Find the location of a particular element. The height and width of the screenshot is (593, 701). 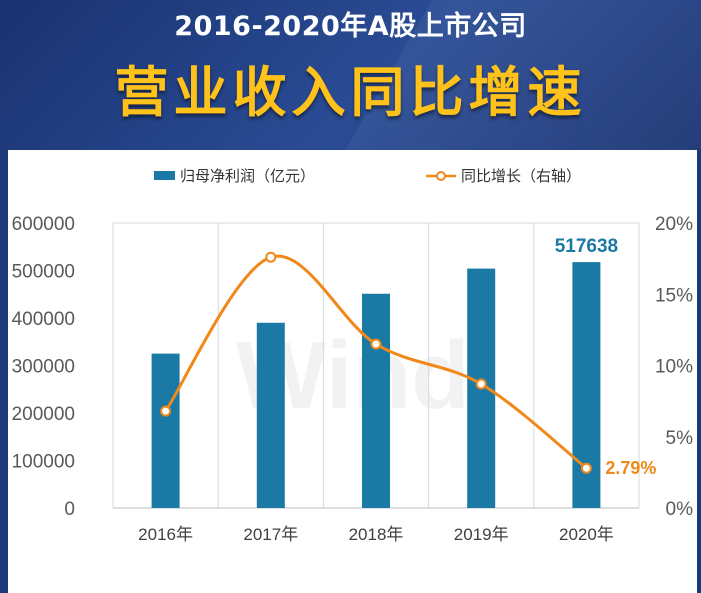

y-left-tick-label: 500000 is located at coordinates (43, 272).